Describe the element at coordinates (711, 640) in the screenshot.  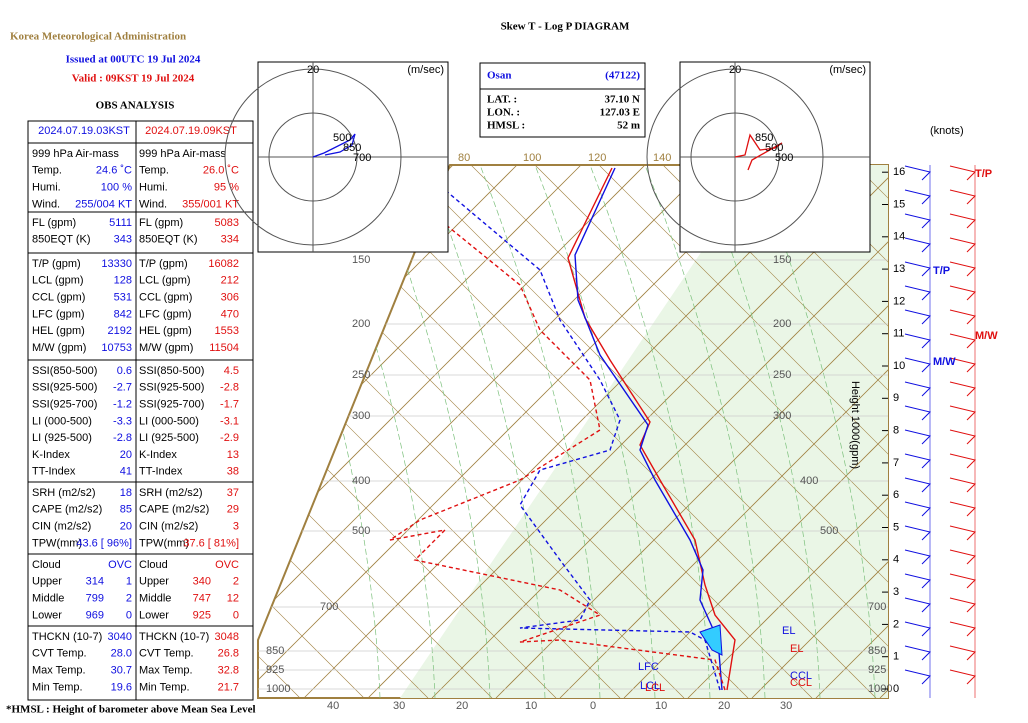
I see `cape-area` at that location.